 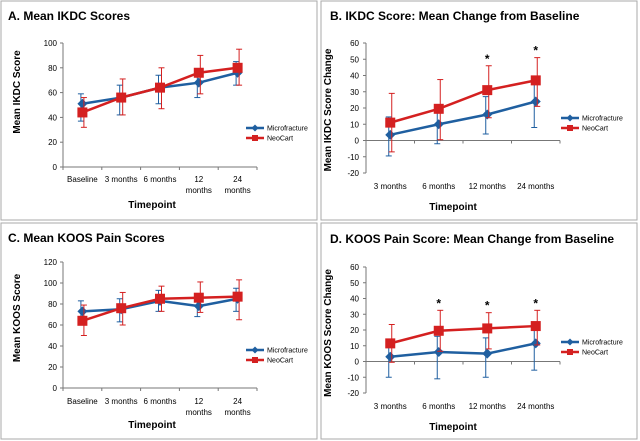 I want to click on x-tick-label: 24 months, so click(x=535, y=186).